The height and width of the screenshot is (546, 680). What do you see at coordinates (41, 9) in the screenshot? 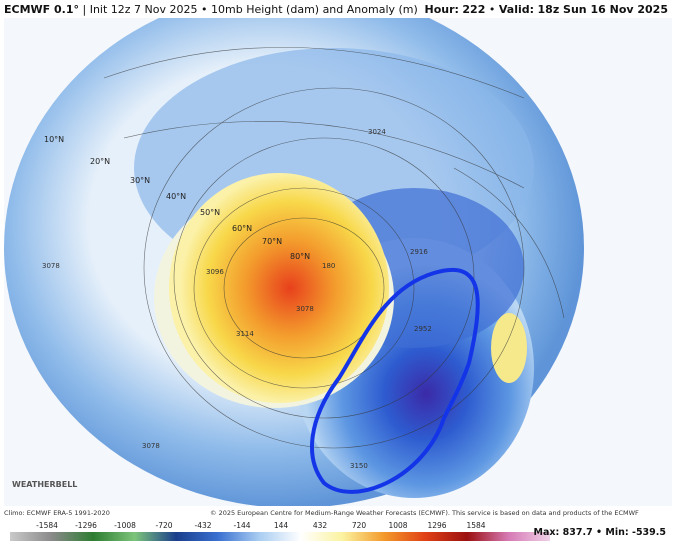
I see `model: ECMWF 0.1°` at bounding box center [41, 9].